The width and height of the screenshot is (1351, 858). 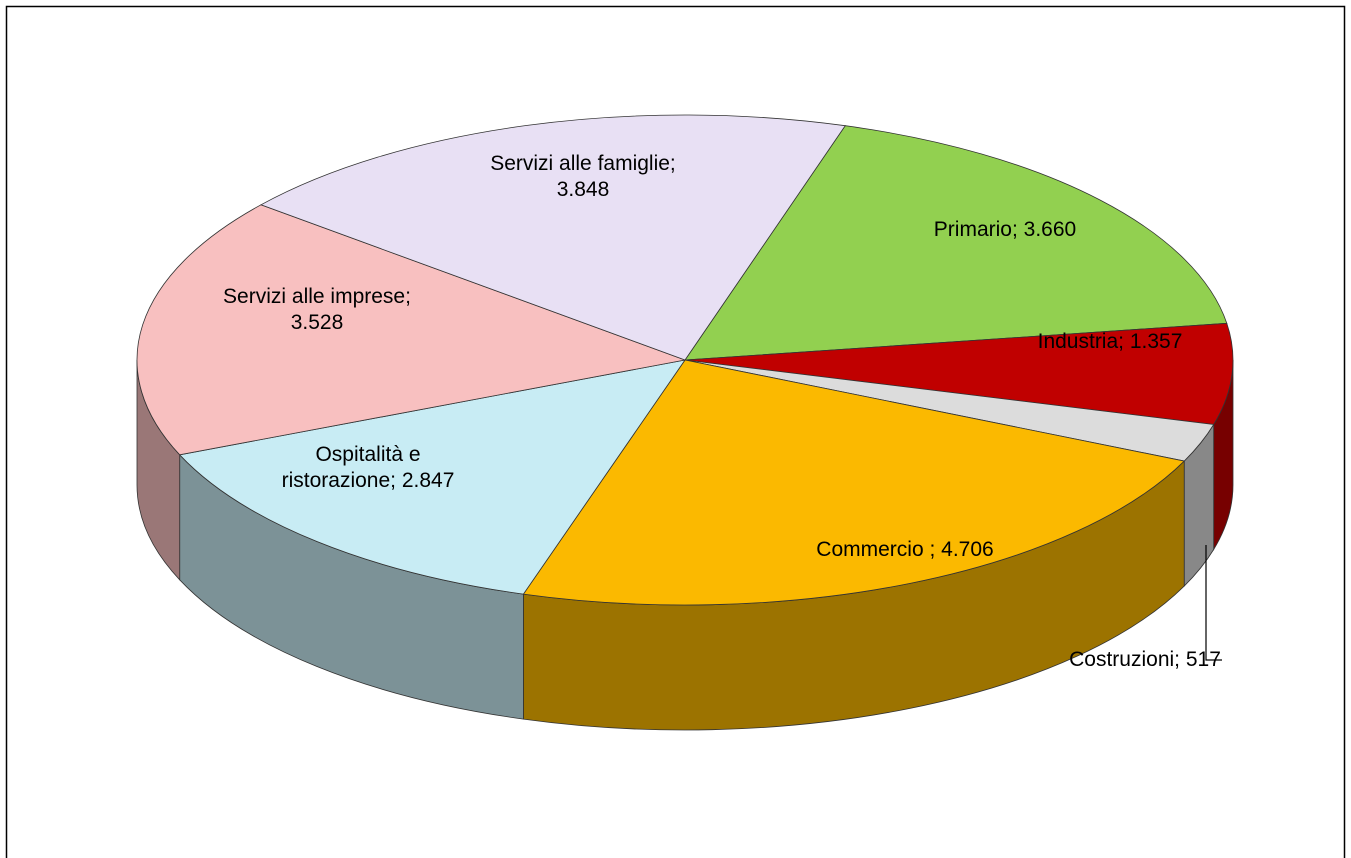 What do you see at coordinates (1145, 659) in the screenshot?
I see `data-label: Costruzioni; 517` at bounding box center [1145, 659].